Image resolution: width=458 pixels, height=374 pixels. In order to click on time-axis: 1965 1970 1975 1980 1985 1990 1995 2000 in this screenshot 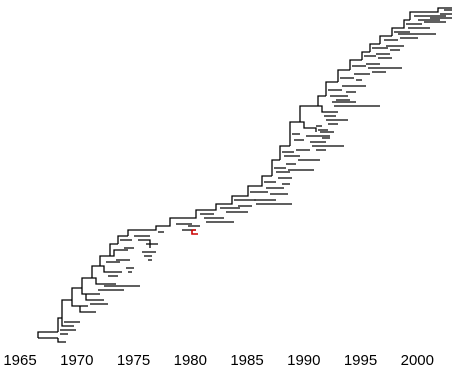, I will do `click(218, 360)`.